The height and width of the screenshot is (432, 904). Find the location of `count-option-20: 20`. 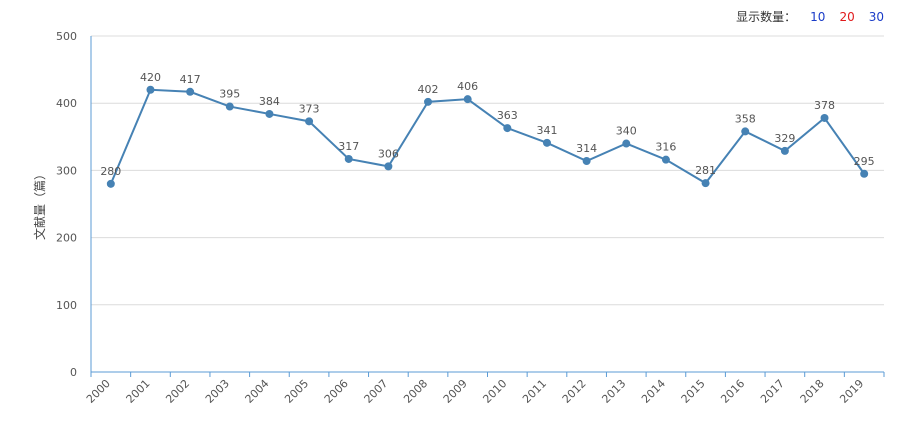

count-option-20: 20 is located at coordinates (847, 16).